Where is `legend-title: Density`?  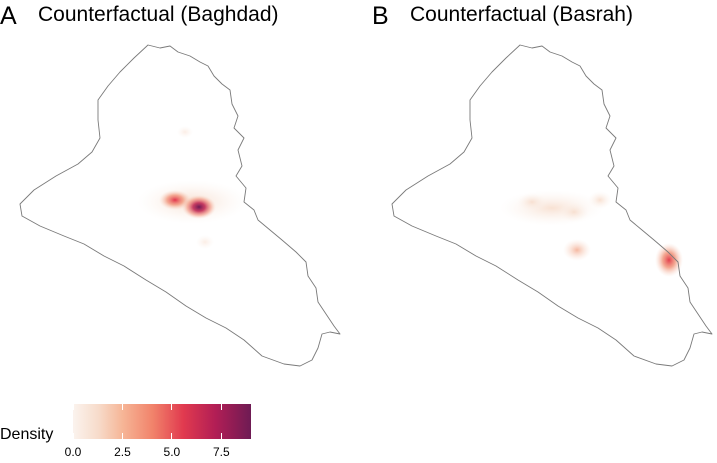
legend-title: Density is located at coordinates (27, 434).